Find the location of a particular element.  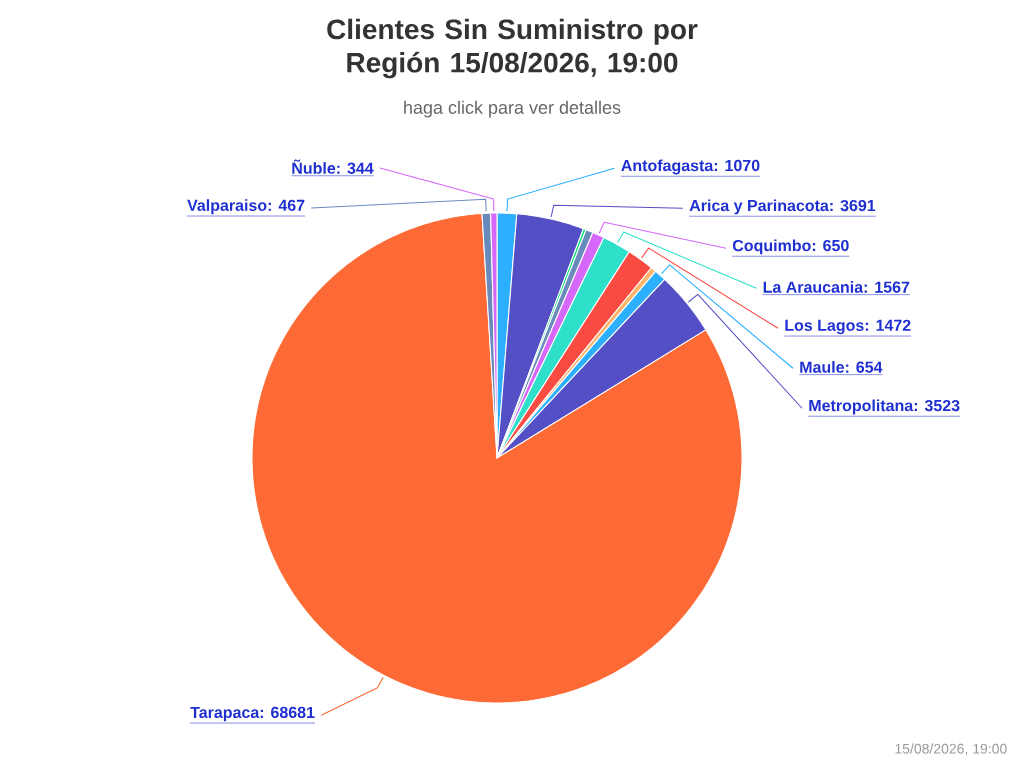

slice-label: Arica y Parinacota: 3691 is located at coordinates (782, 207).